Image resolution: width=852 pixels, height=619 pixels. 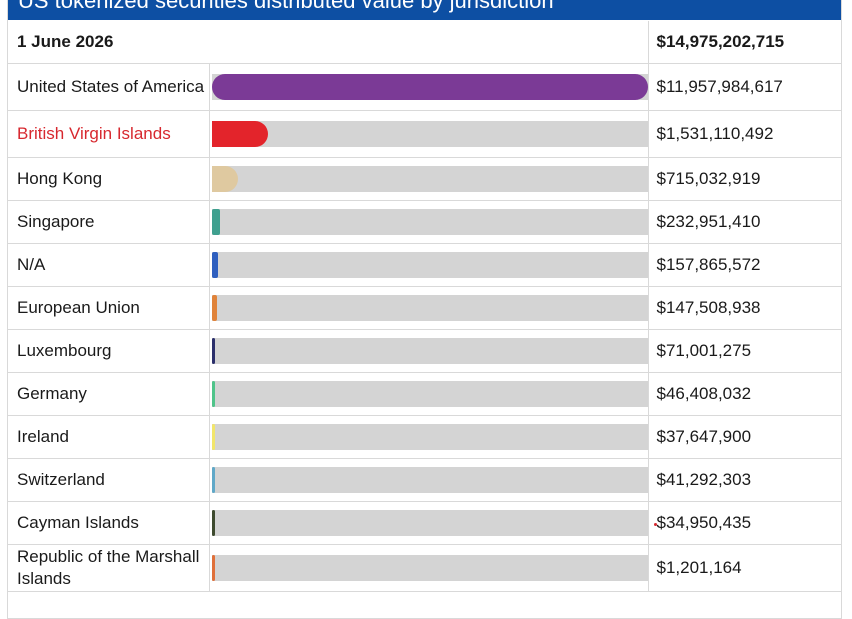 What do you see at coordinates (109, 265) in the screenshot?
I see `jurisdiction-label: N/A` at bounding box center [109, 265].